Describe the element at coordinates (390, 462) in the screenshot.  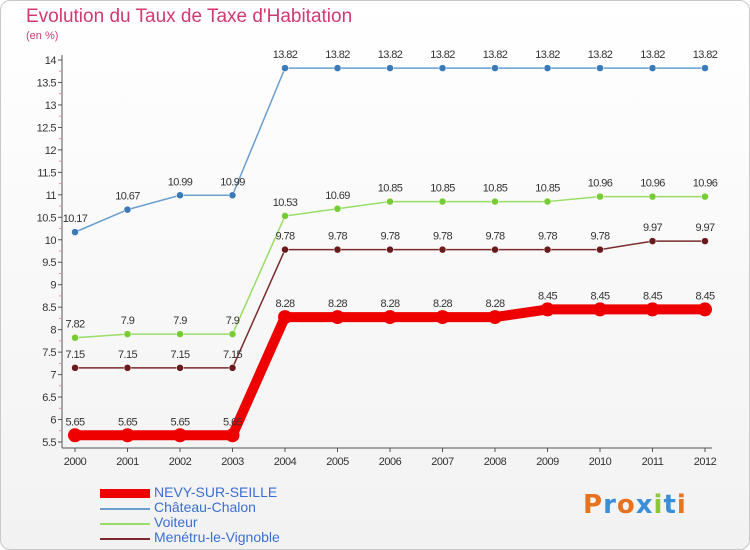
I see `x-tick-label: 2006` at that location.